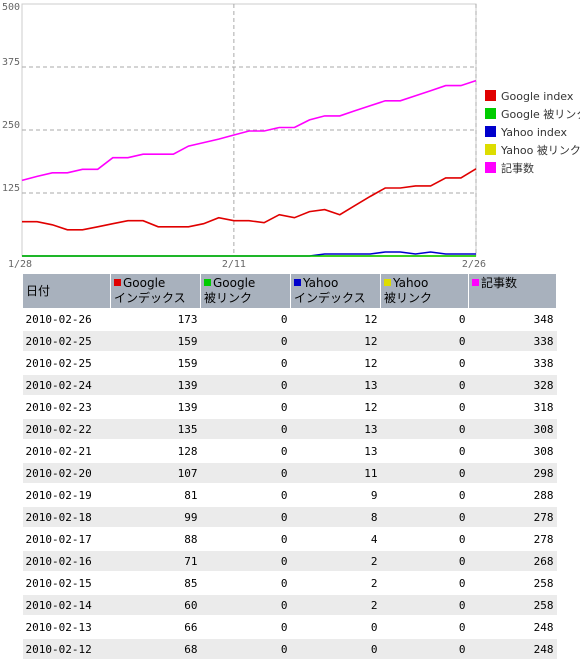 Image resolution: width=580 pixels, height=661 pixels. I want to click on column-header-text: 日付, so click(38, 290).